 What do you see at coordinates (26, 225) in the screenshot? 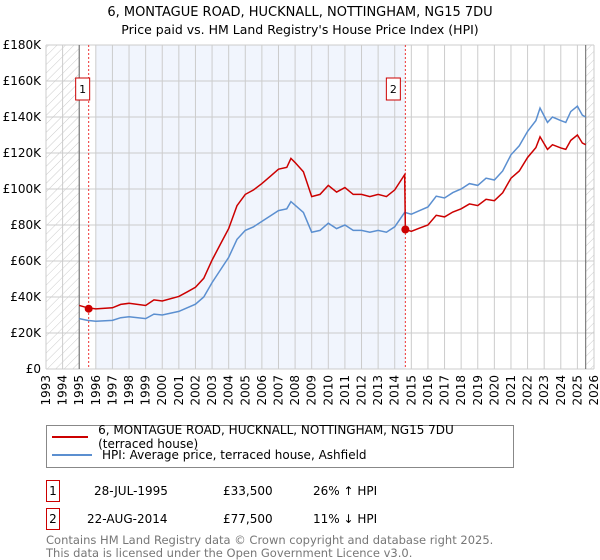
I see `y-tick-label: £80K` at bounding box center [26, 225].